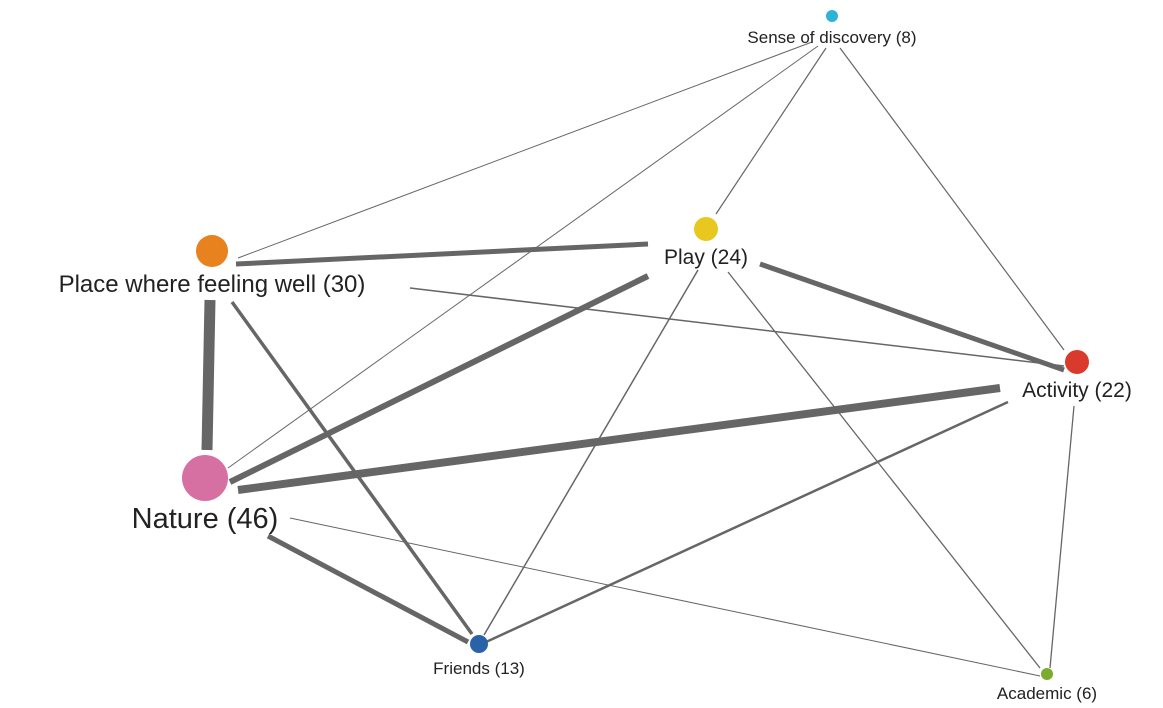 Image resolution: width=1163 pixels, height=708 pixels. What do you see at coordinates (368, 589) in the screenshot?
I see `edge-nature-friends` at bounding box center [368, 589].